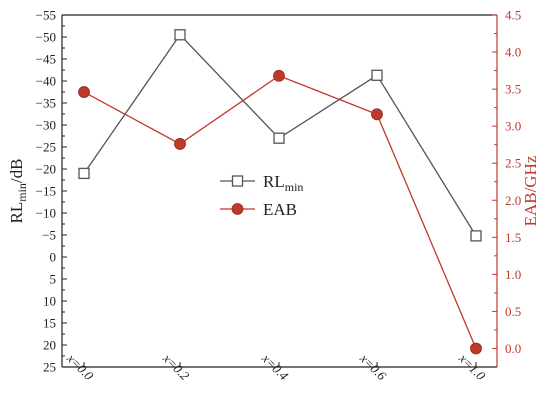  I want to click on left-tick-label: 20, so click(49, 345).